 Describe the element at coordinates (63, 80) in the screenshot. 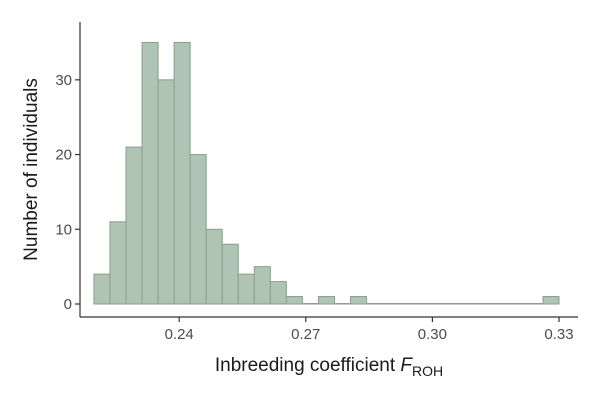

I see `y-tick-label: 30` at that location.